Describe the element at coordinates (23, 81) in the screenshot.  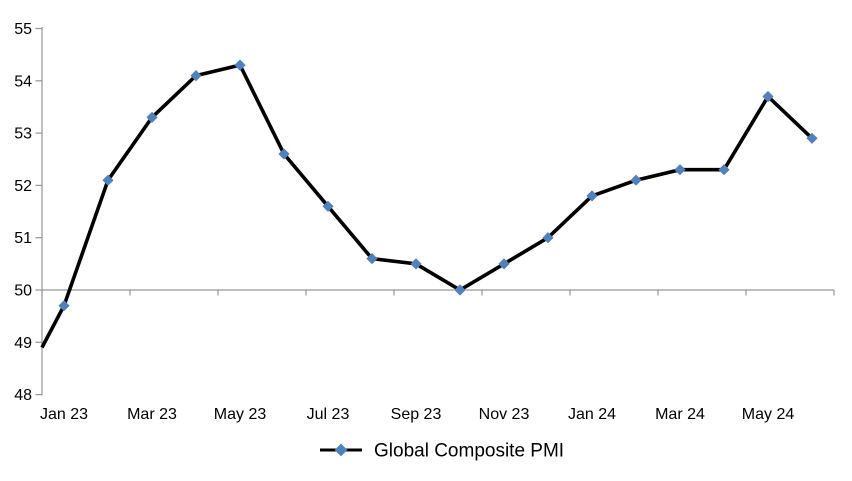
I see `y-tick-label: 54` at that location.